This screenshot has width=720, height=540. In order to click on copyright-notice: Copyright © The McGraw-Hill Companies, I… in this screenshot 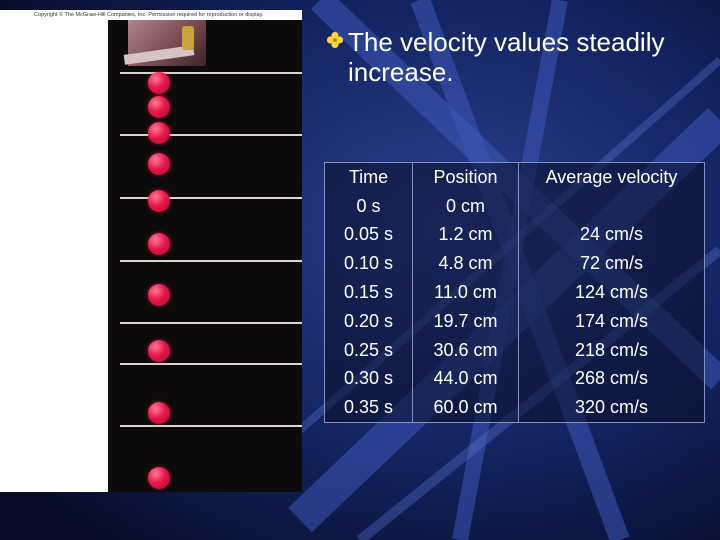, I will do `click(149, 15)`.